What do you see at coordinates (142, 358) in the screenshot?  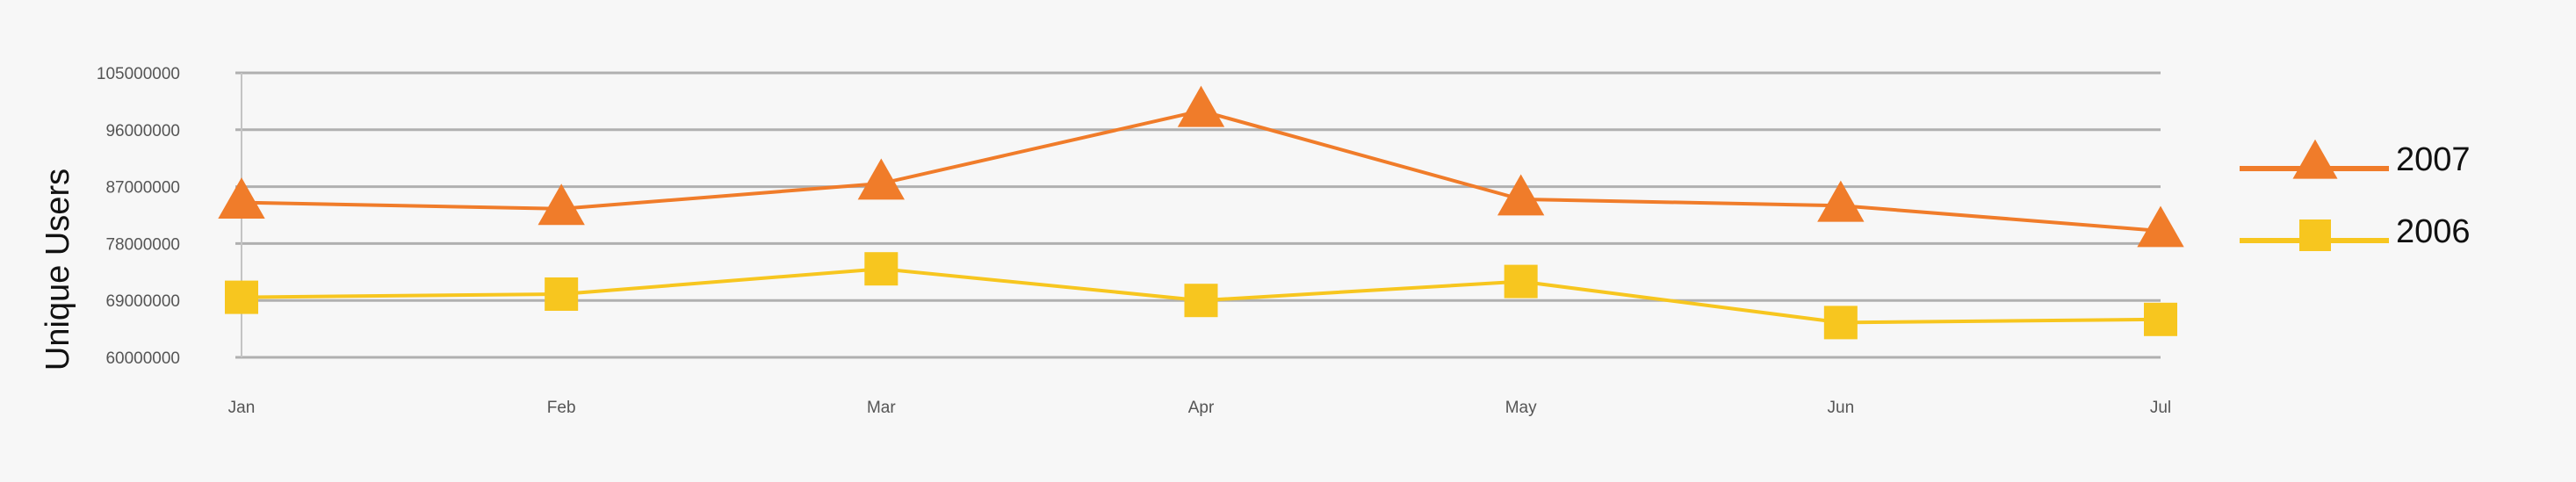 I see `y-tick-label: 60000000` at bounding box center [142, 358].